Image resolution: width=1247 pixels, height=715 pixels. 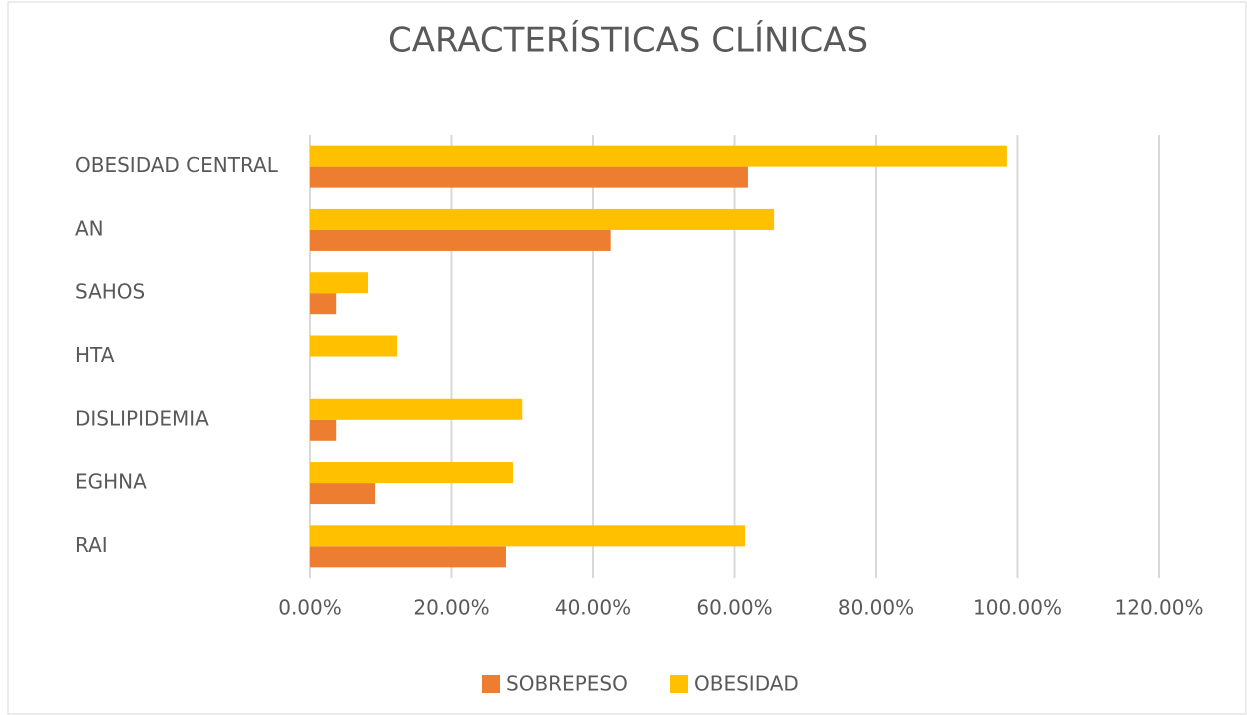 I want to click on legend-label: OBESIDAD, so click(x=746, y=684).